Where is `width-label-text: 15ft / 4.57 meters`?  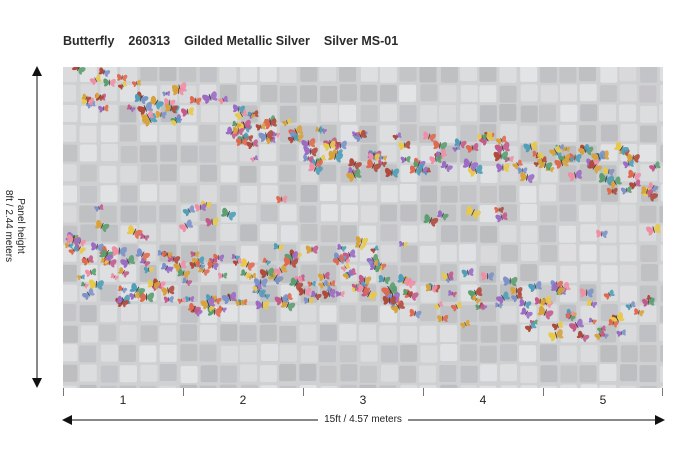 width-label-text: 15ft / 4.57 meters is located at coordinates (363, 419).